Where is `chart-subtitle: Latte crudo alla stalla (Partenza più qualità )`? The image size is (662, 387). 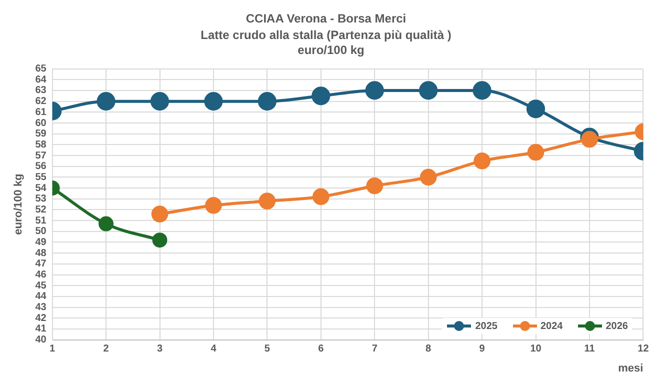
chart-subtitle: Latte crudo alla stalla (Partenza più qualità ) is located at coordinates (326, 35).